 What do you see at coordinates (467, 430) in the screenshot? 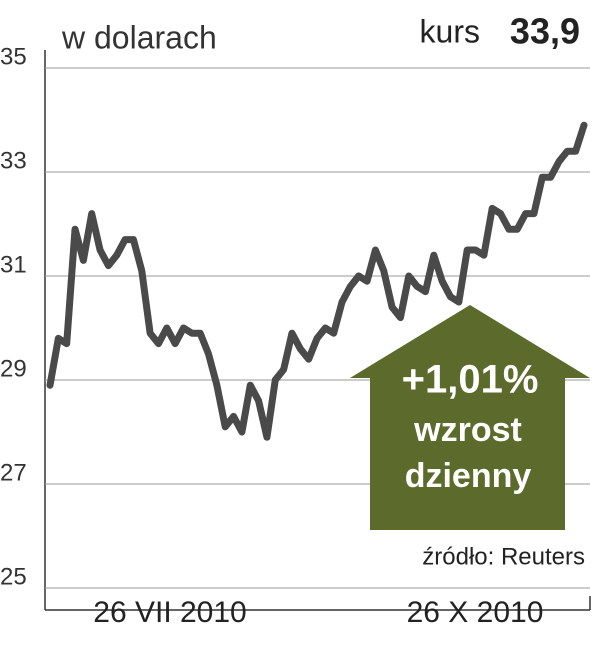
I see `annotation-line: wzrost` at bounding box center [467, 430].